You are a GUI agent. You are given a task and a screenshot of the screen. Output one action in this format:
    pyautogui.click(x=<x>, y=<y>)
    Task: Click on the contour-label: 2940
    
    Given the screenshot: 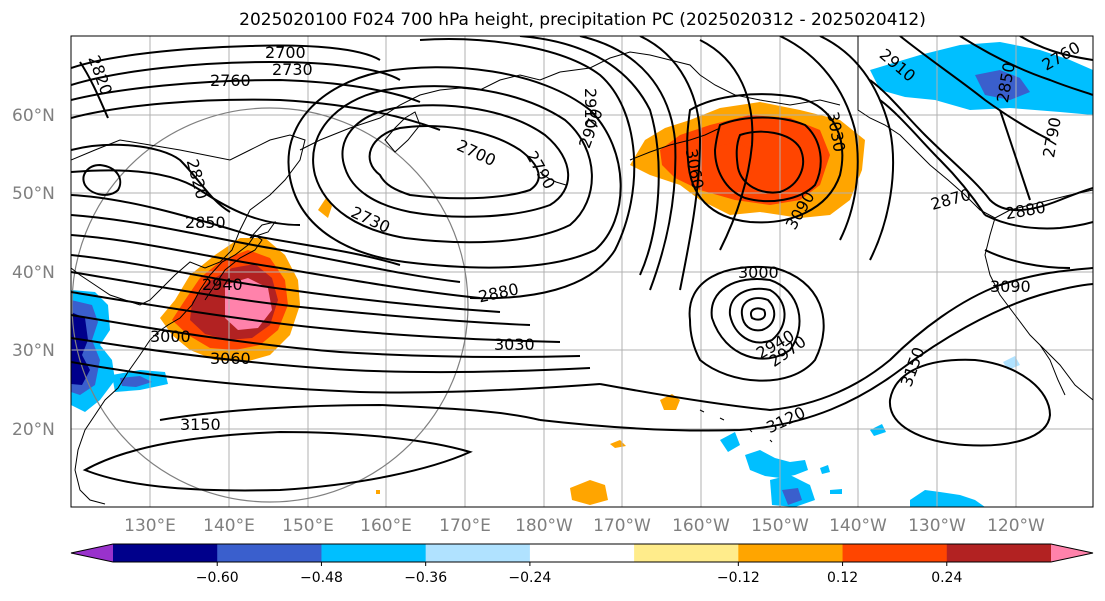 What is the action you would take?
    pyautogui.click(x=222, y=284)
    